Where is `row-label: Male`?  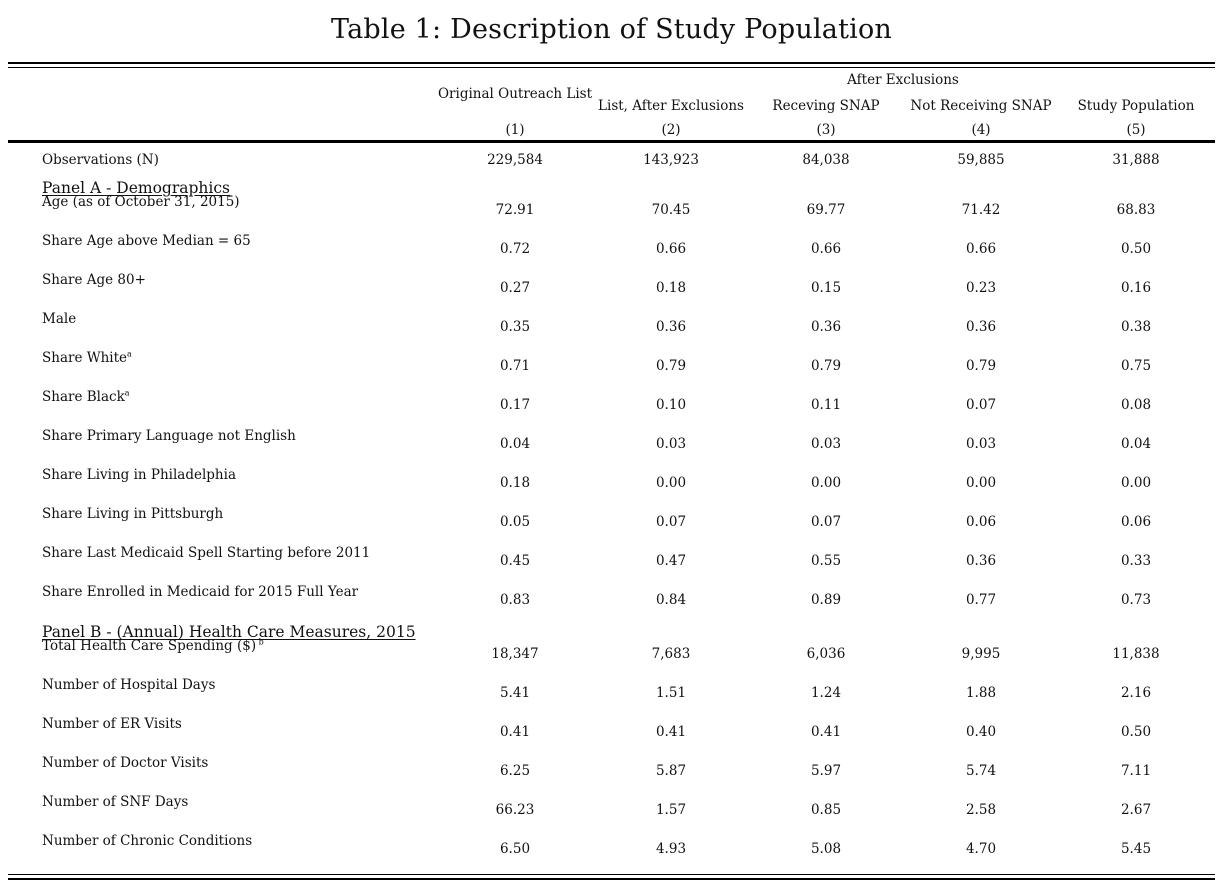 row-label: Male is located at coordinates (59, 319).